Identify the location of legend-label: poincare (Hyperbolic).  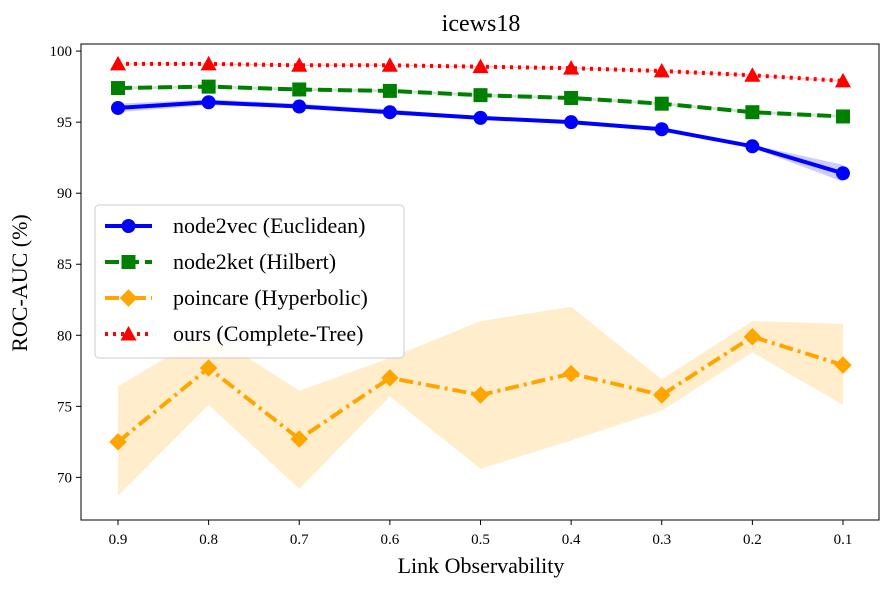
(270, 297).